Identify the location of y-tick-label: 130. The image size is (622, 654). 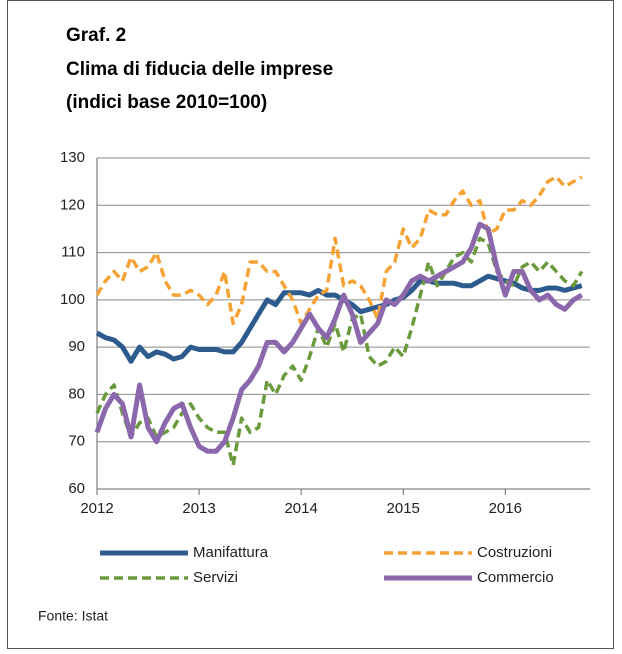
(72, 157).